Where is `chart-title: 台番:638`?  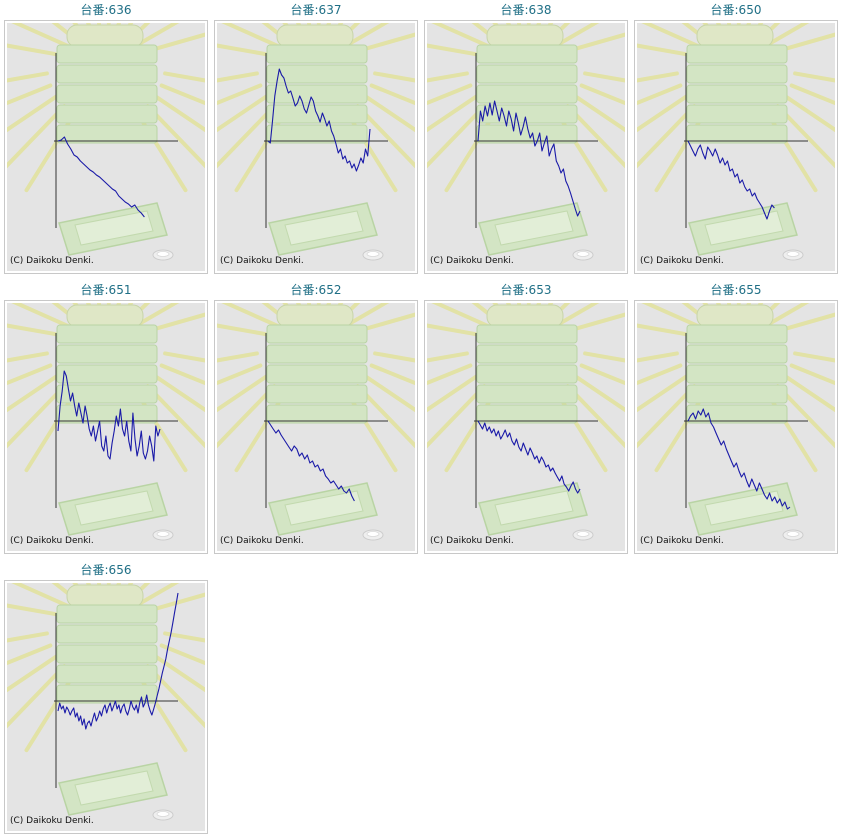 chart-title: 台番:638 is located at coordinates (526, 10).